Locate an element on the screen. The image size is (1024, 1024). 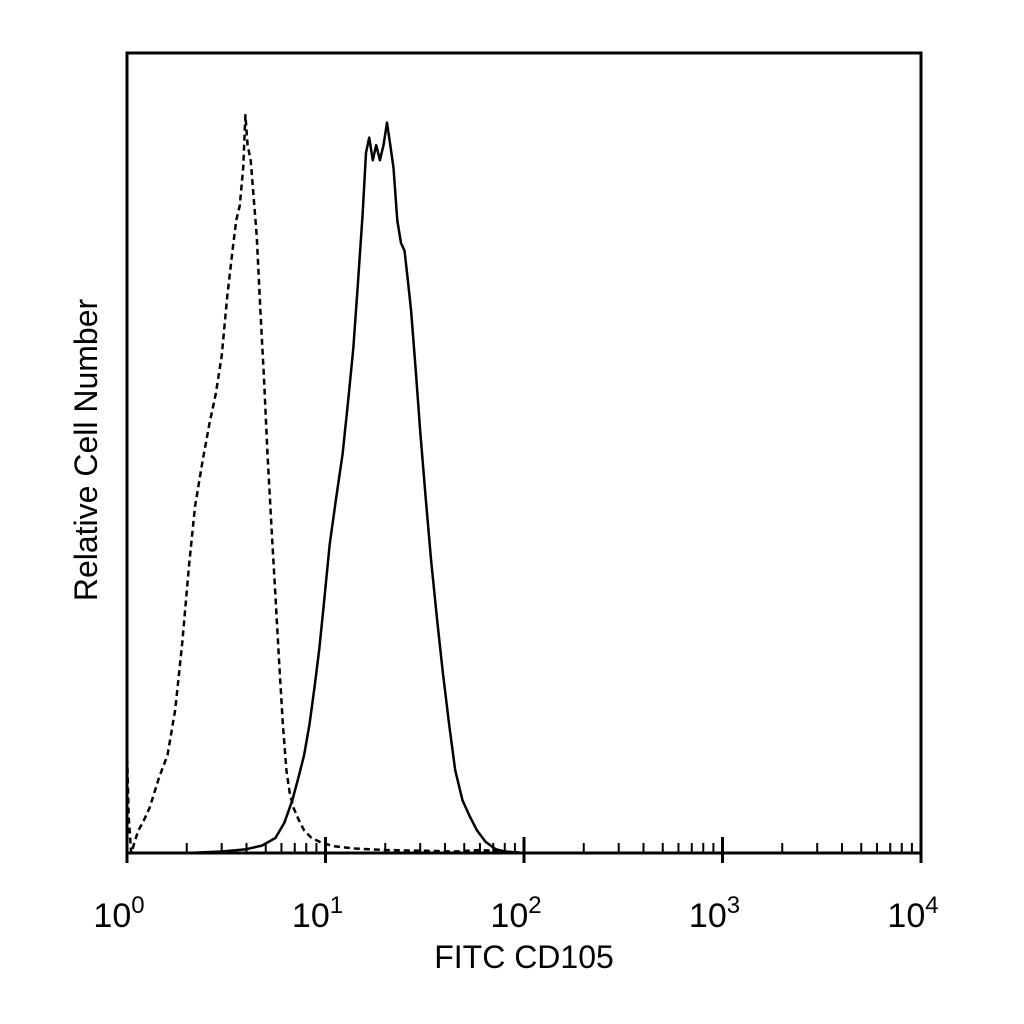
x-major-ticks is located at coordinates (524, 850).